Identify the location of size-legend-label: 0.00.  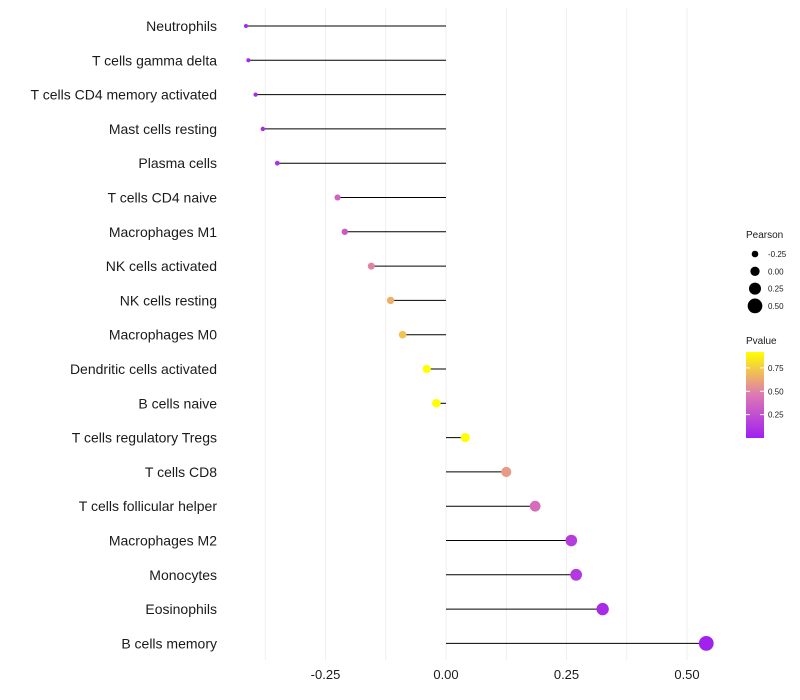
(776, 271).